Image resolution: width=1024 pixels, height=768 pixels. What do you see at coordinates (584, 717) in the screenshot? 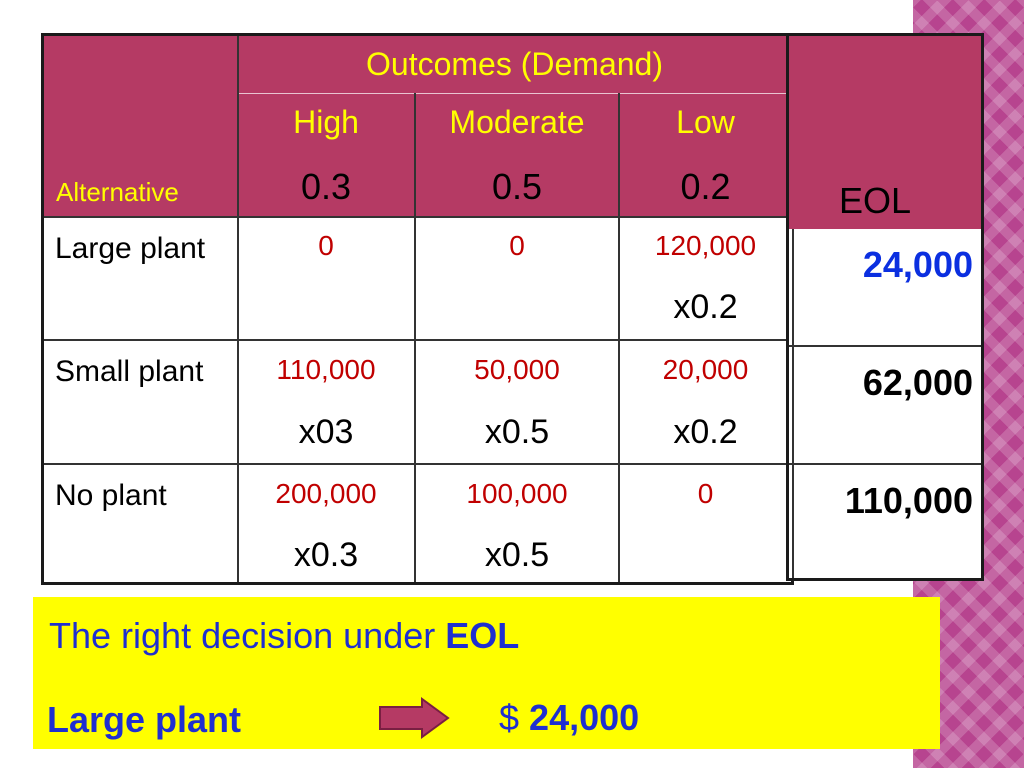
I see `summary-amount: 24,000` at bounding box center [584, 717].